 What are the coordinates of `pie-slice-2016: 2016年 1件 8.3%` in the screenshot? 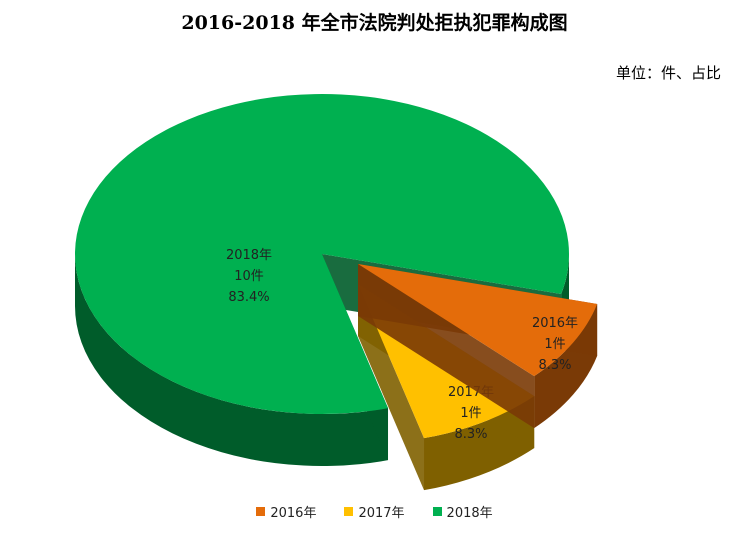 It's located at (478, 346).